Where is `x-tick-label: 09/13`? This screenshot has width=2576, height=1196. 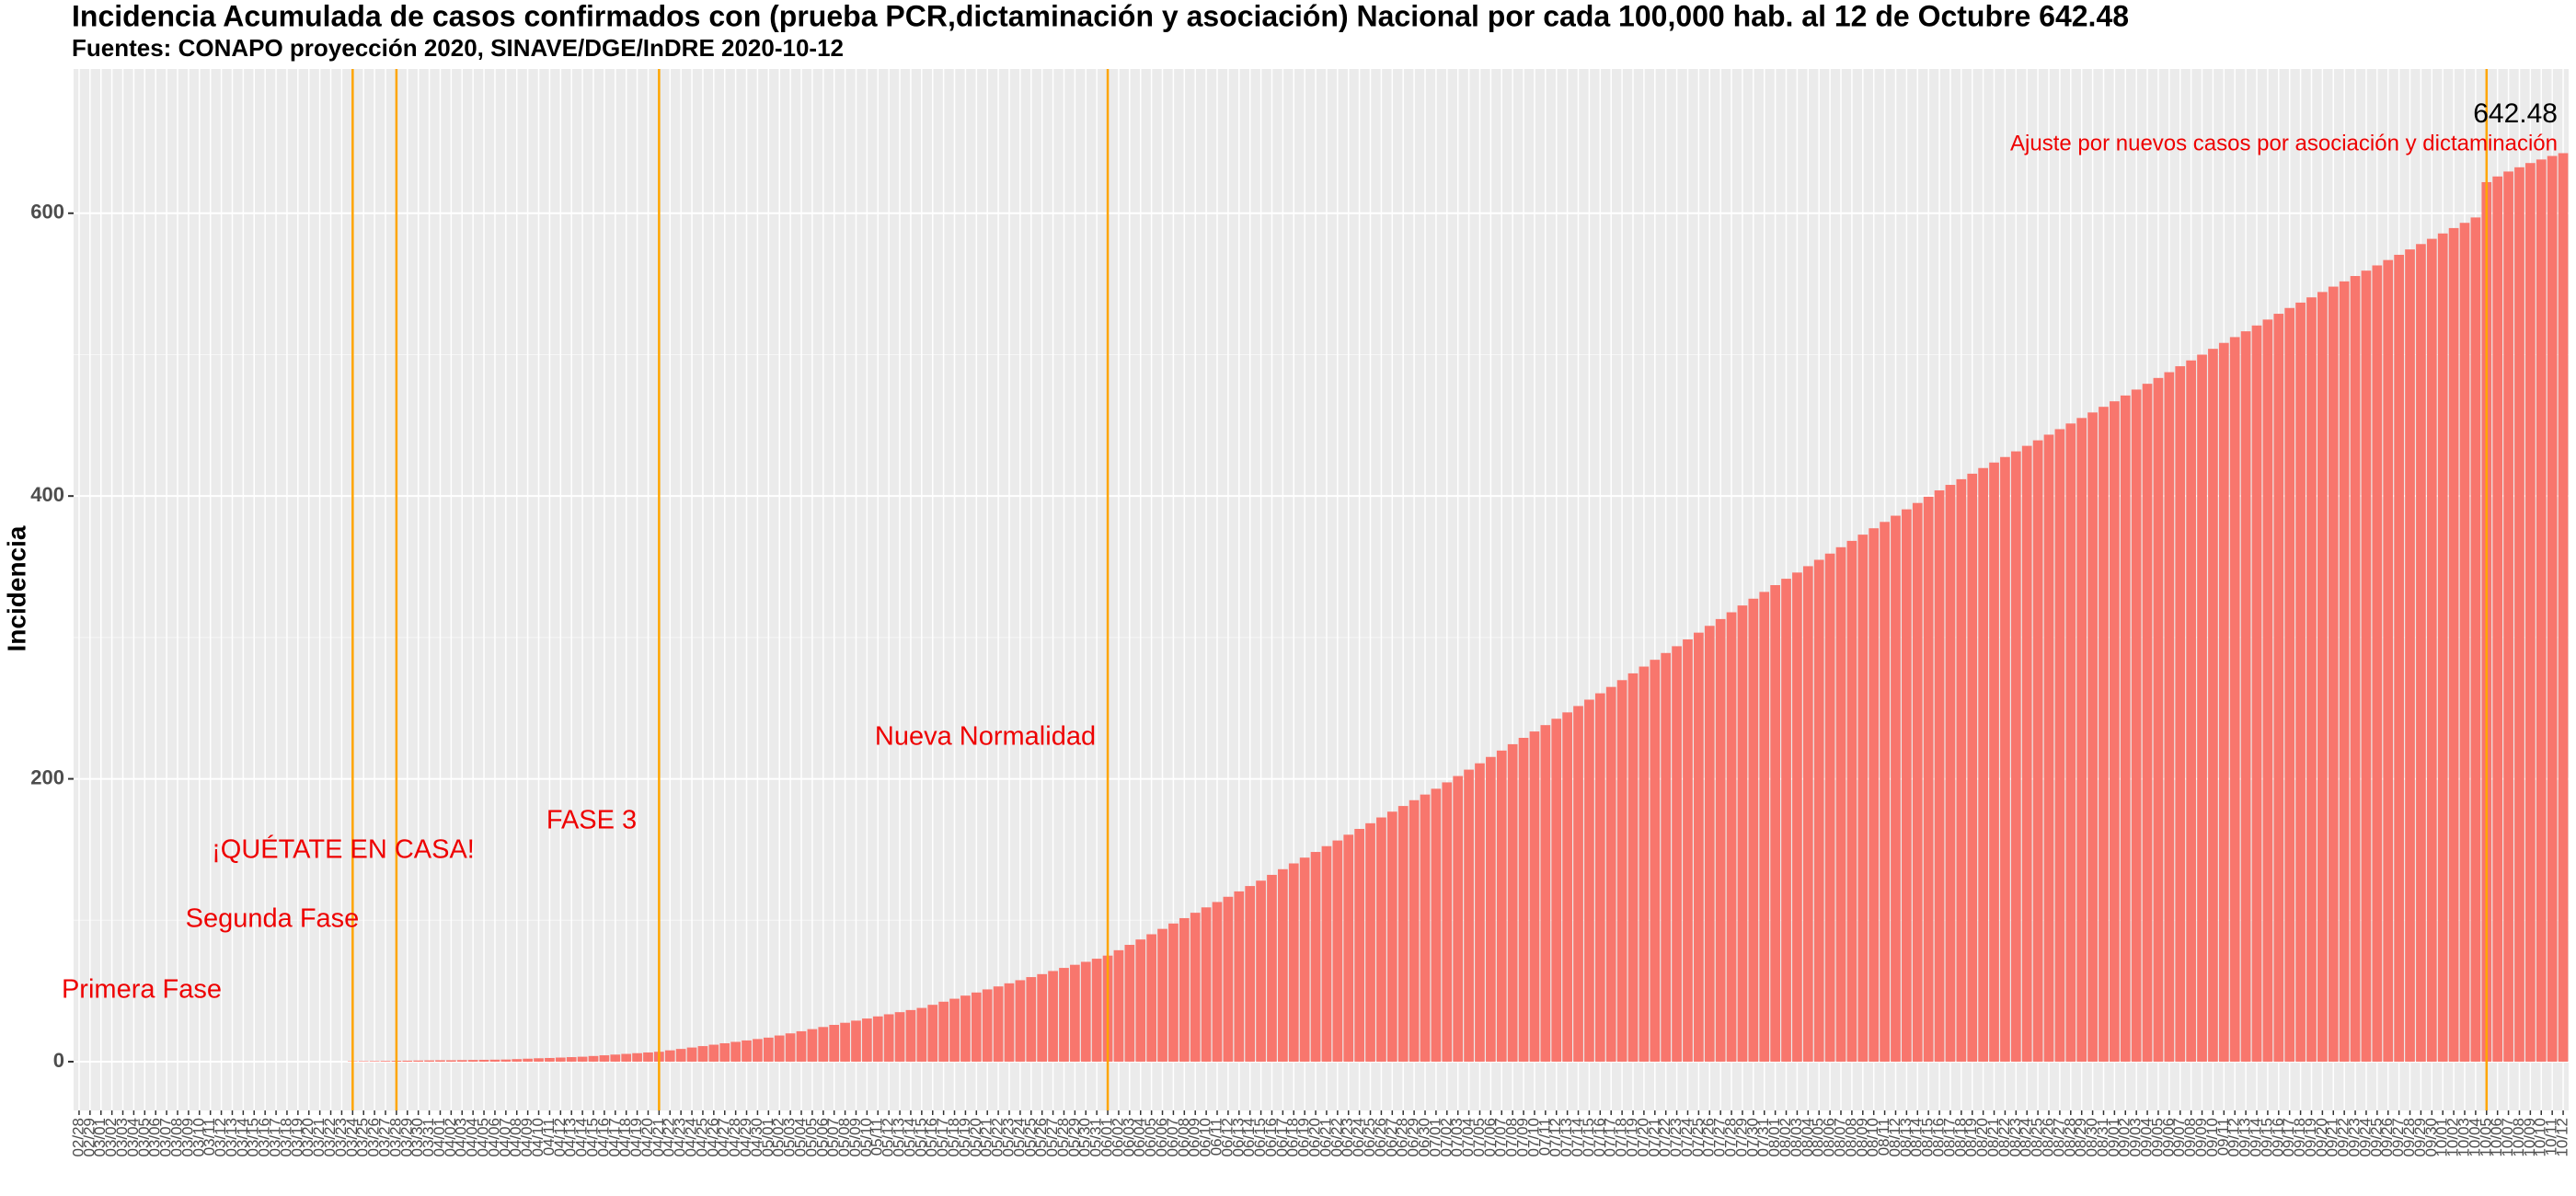 x-tick-label: 09/13 is located at coordinates (2245, 1137).